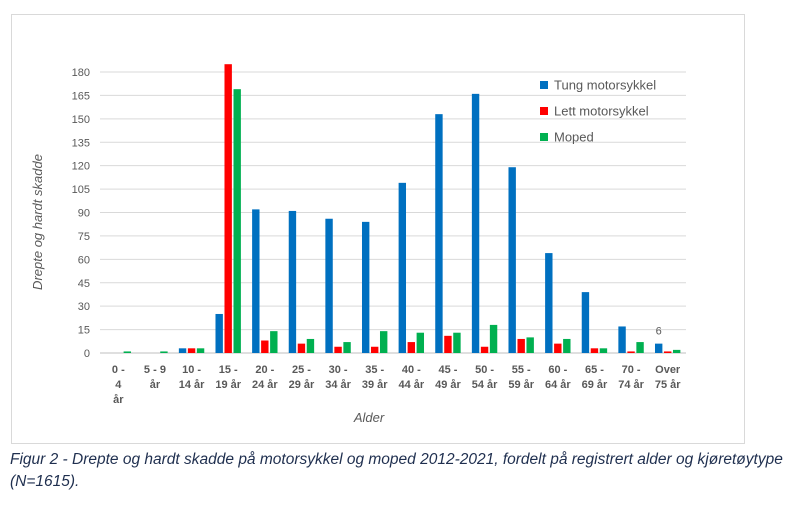 The height and width of the screenshot is (507, 798). What do you see at coordinates (301, 370) in the screenshot?
I see `x-tick-label: 25 -` at bounding box center [301, 370].